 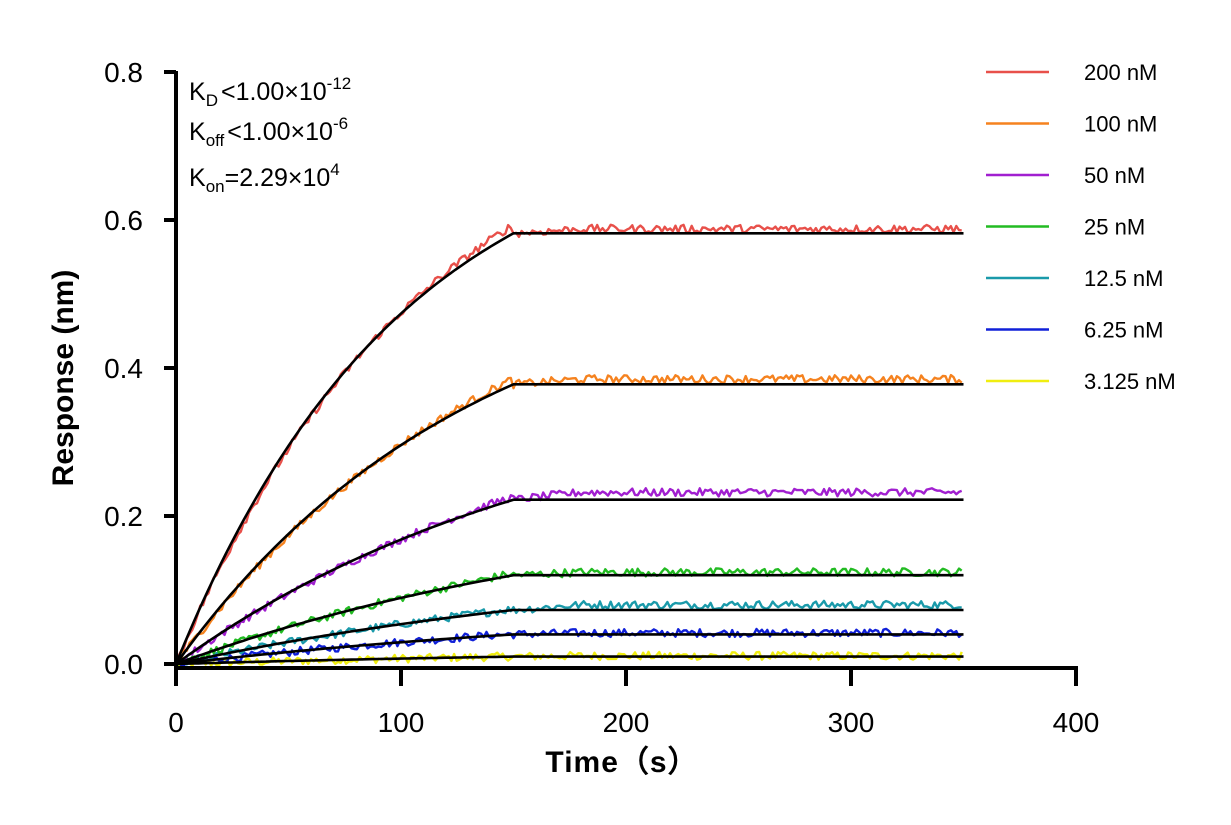 What do you see at coordinates (176, 722) in the screenshot?
I see `x-tick-label: 0` at bounding box center [176, 722].